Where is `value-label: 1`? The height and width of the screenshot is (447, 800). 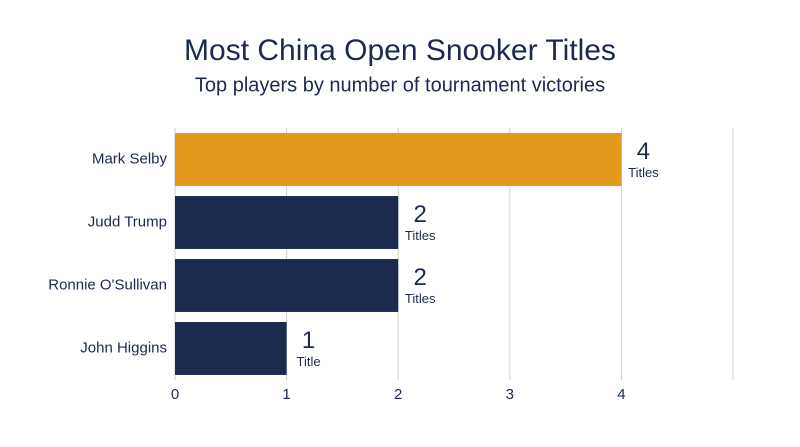
value-label: 1 is located at coordinates (308, 340).